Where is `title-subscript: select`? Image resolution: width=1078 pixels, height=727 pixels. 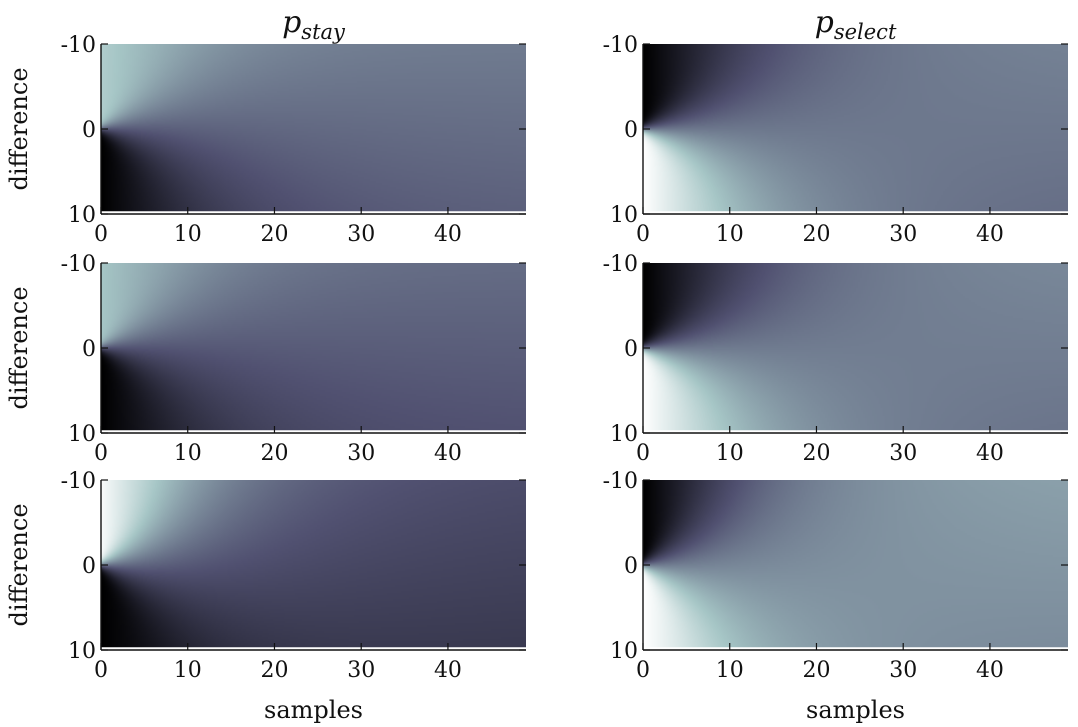 title-subscript: select is located at coordinates (865, 32).